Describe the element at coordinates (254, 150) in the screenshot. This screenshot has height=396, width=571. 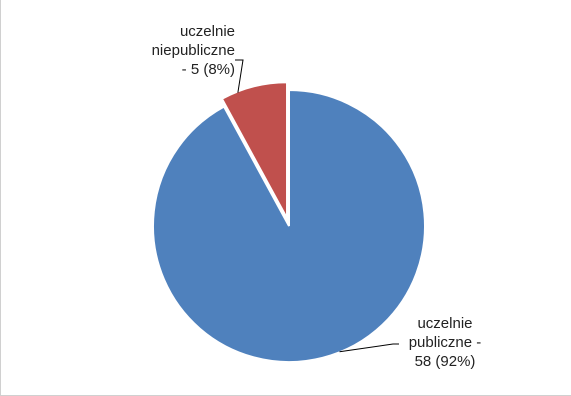
I see `pie-slice-niepubliczne` at that location.